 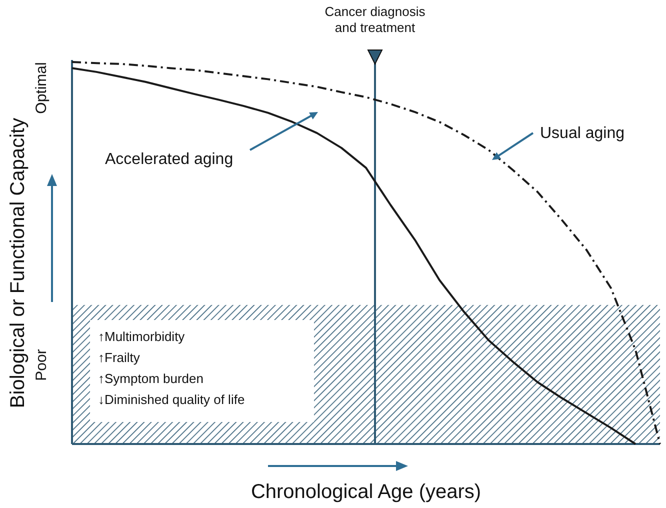 I want to click on x-axis-title: Chronological Age (years), so click(x=366, y=492).